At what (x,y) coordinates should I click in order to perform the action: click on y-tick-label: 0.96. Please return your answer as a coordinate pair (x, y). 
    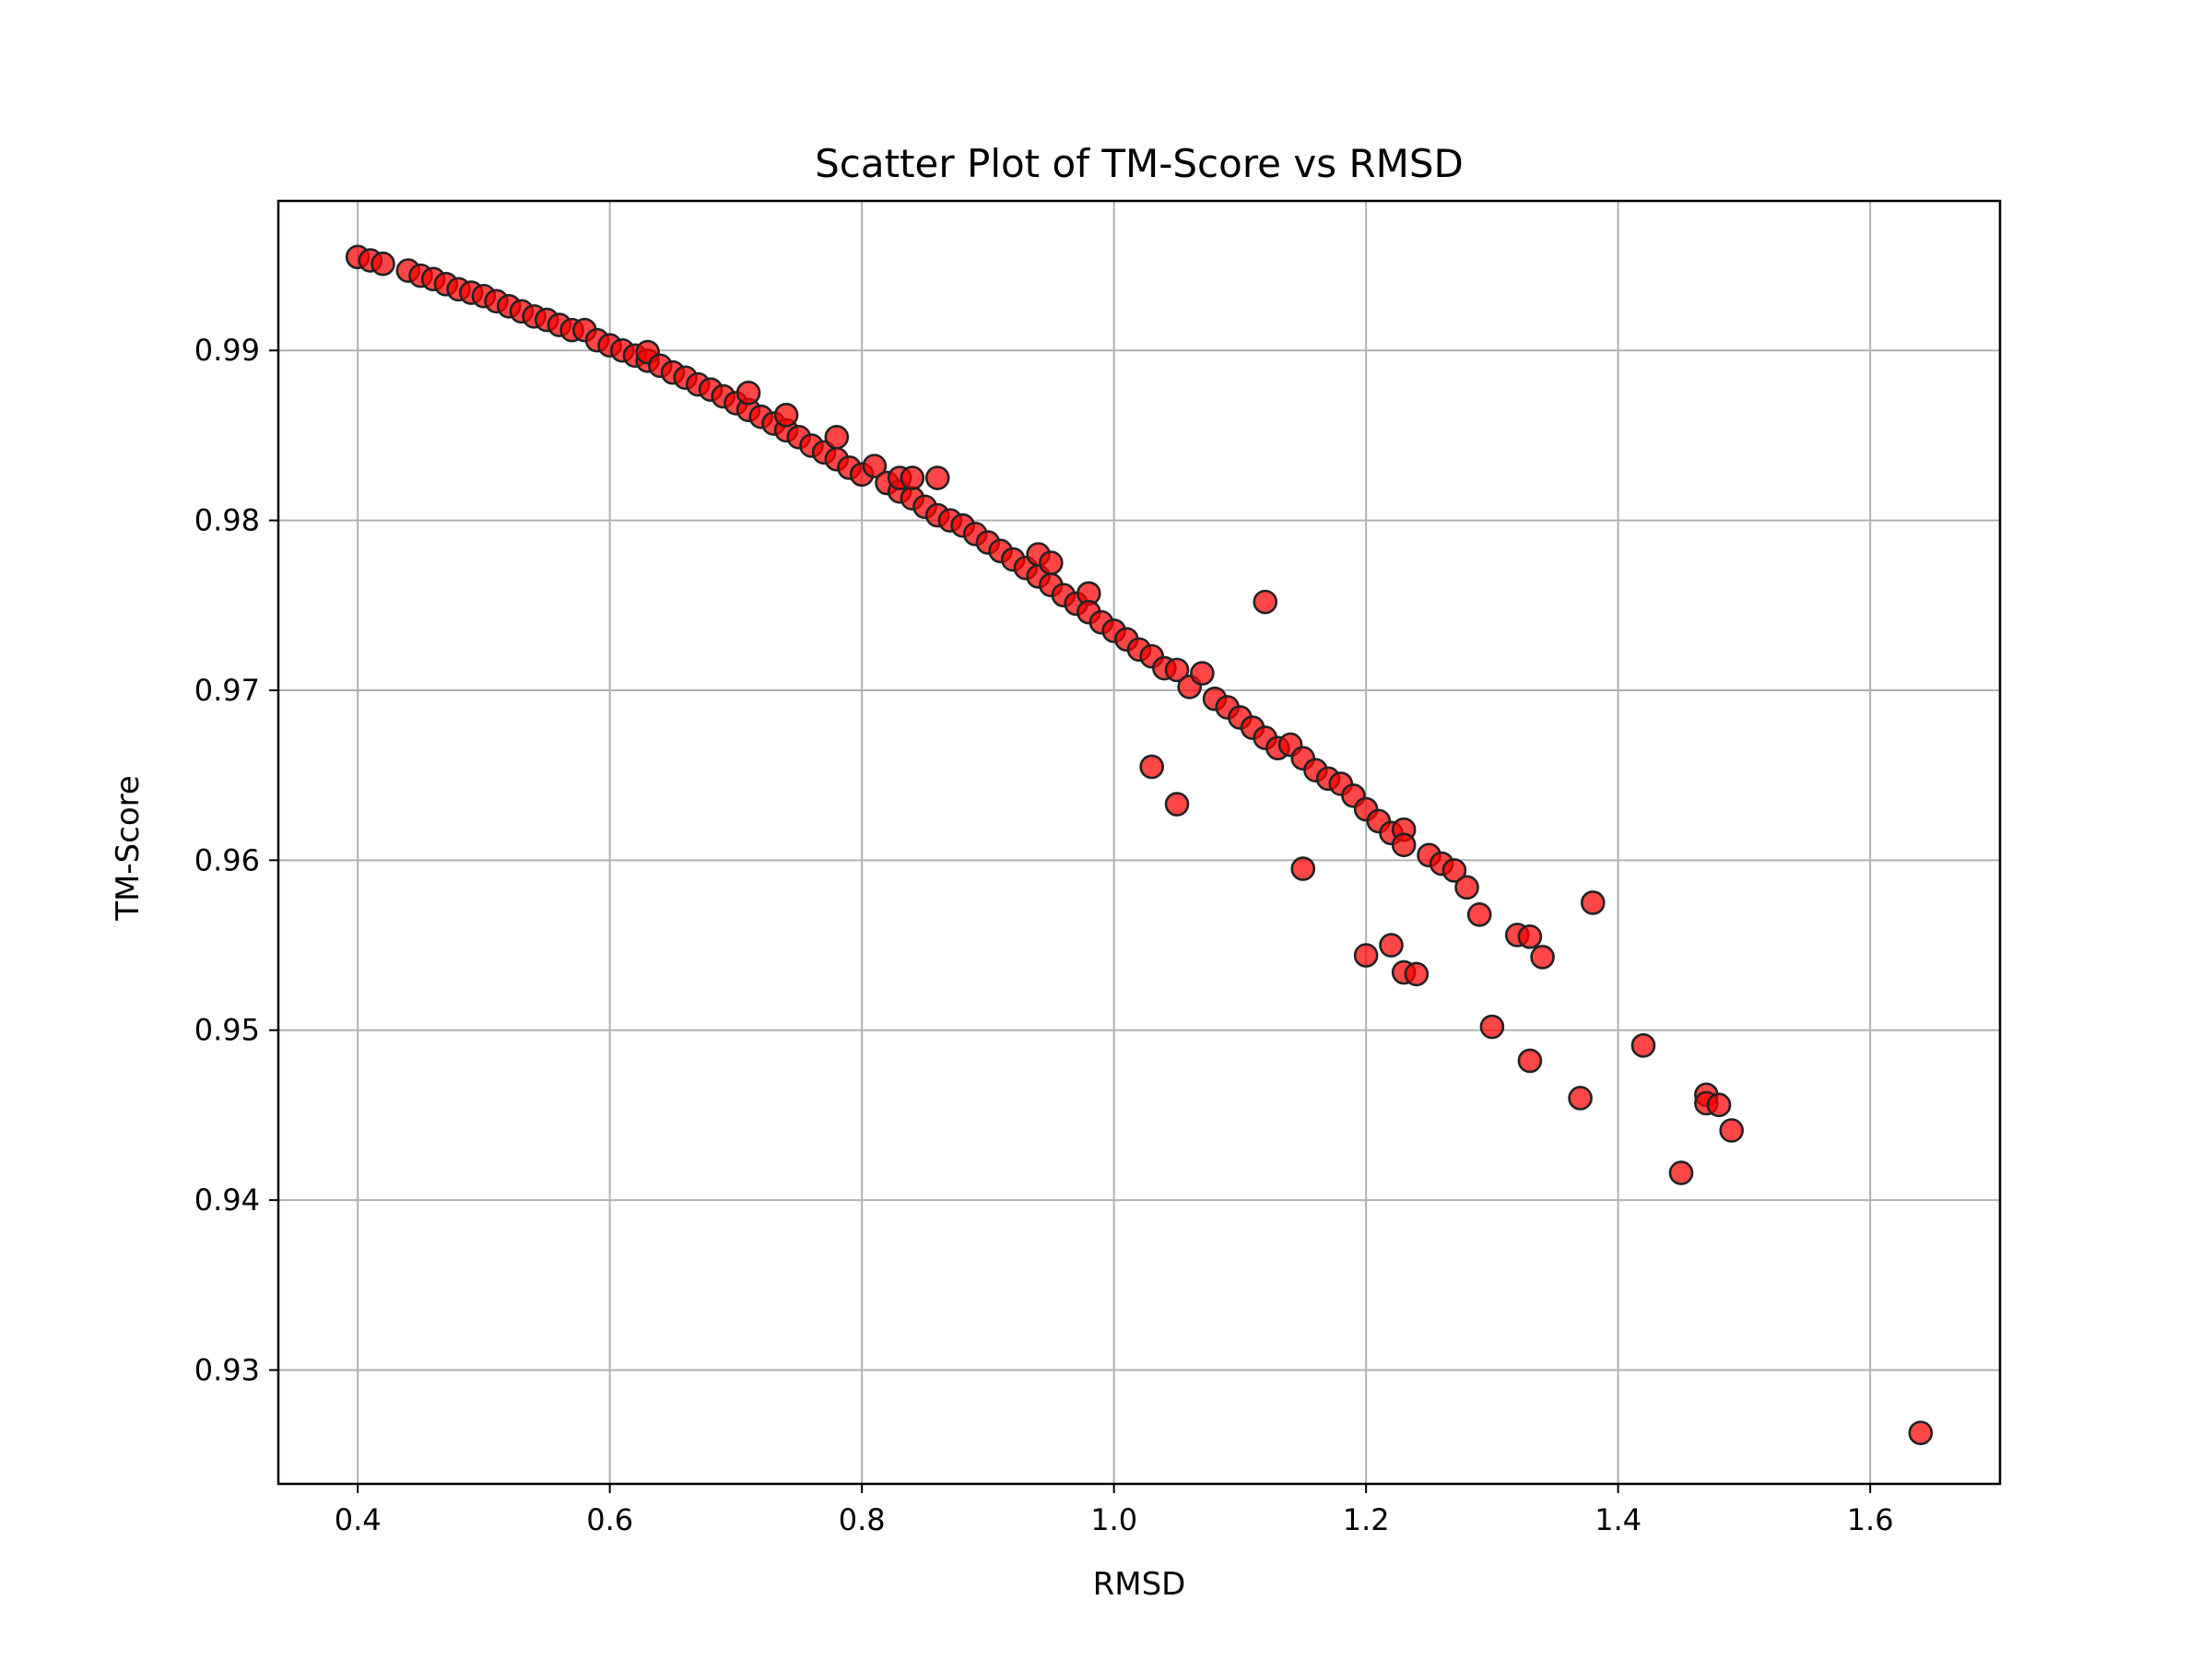
    Looking at the image, I should click on (227, 859).